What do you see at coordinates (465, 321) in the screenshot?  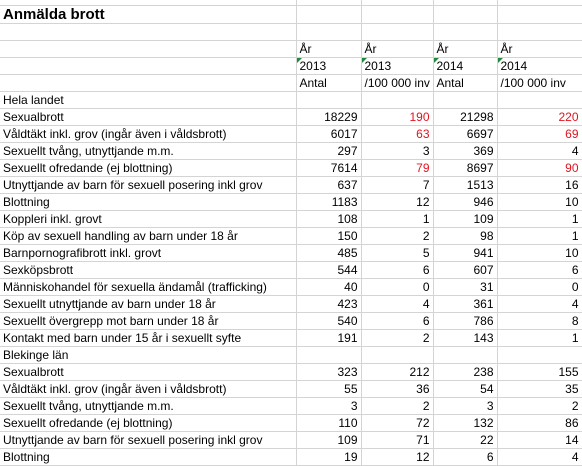 I see `value-cell: 786` at bounding box center [465, 321].